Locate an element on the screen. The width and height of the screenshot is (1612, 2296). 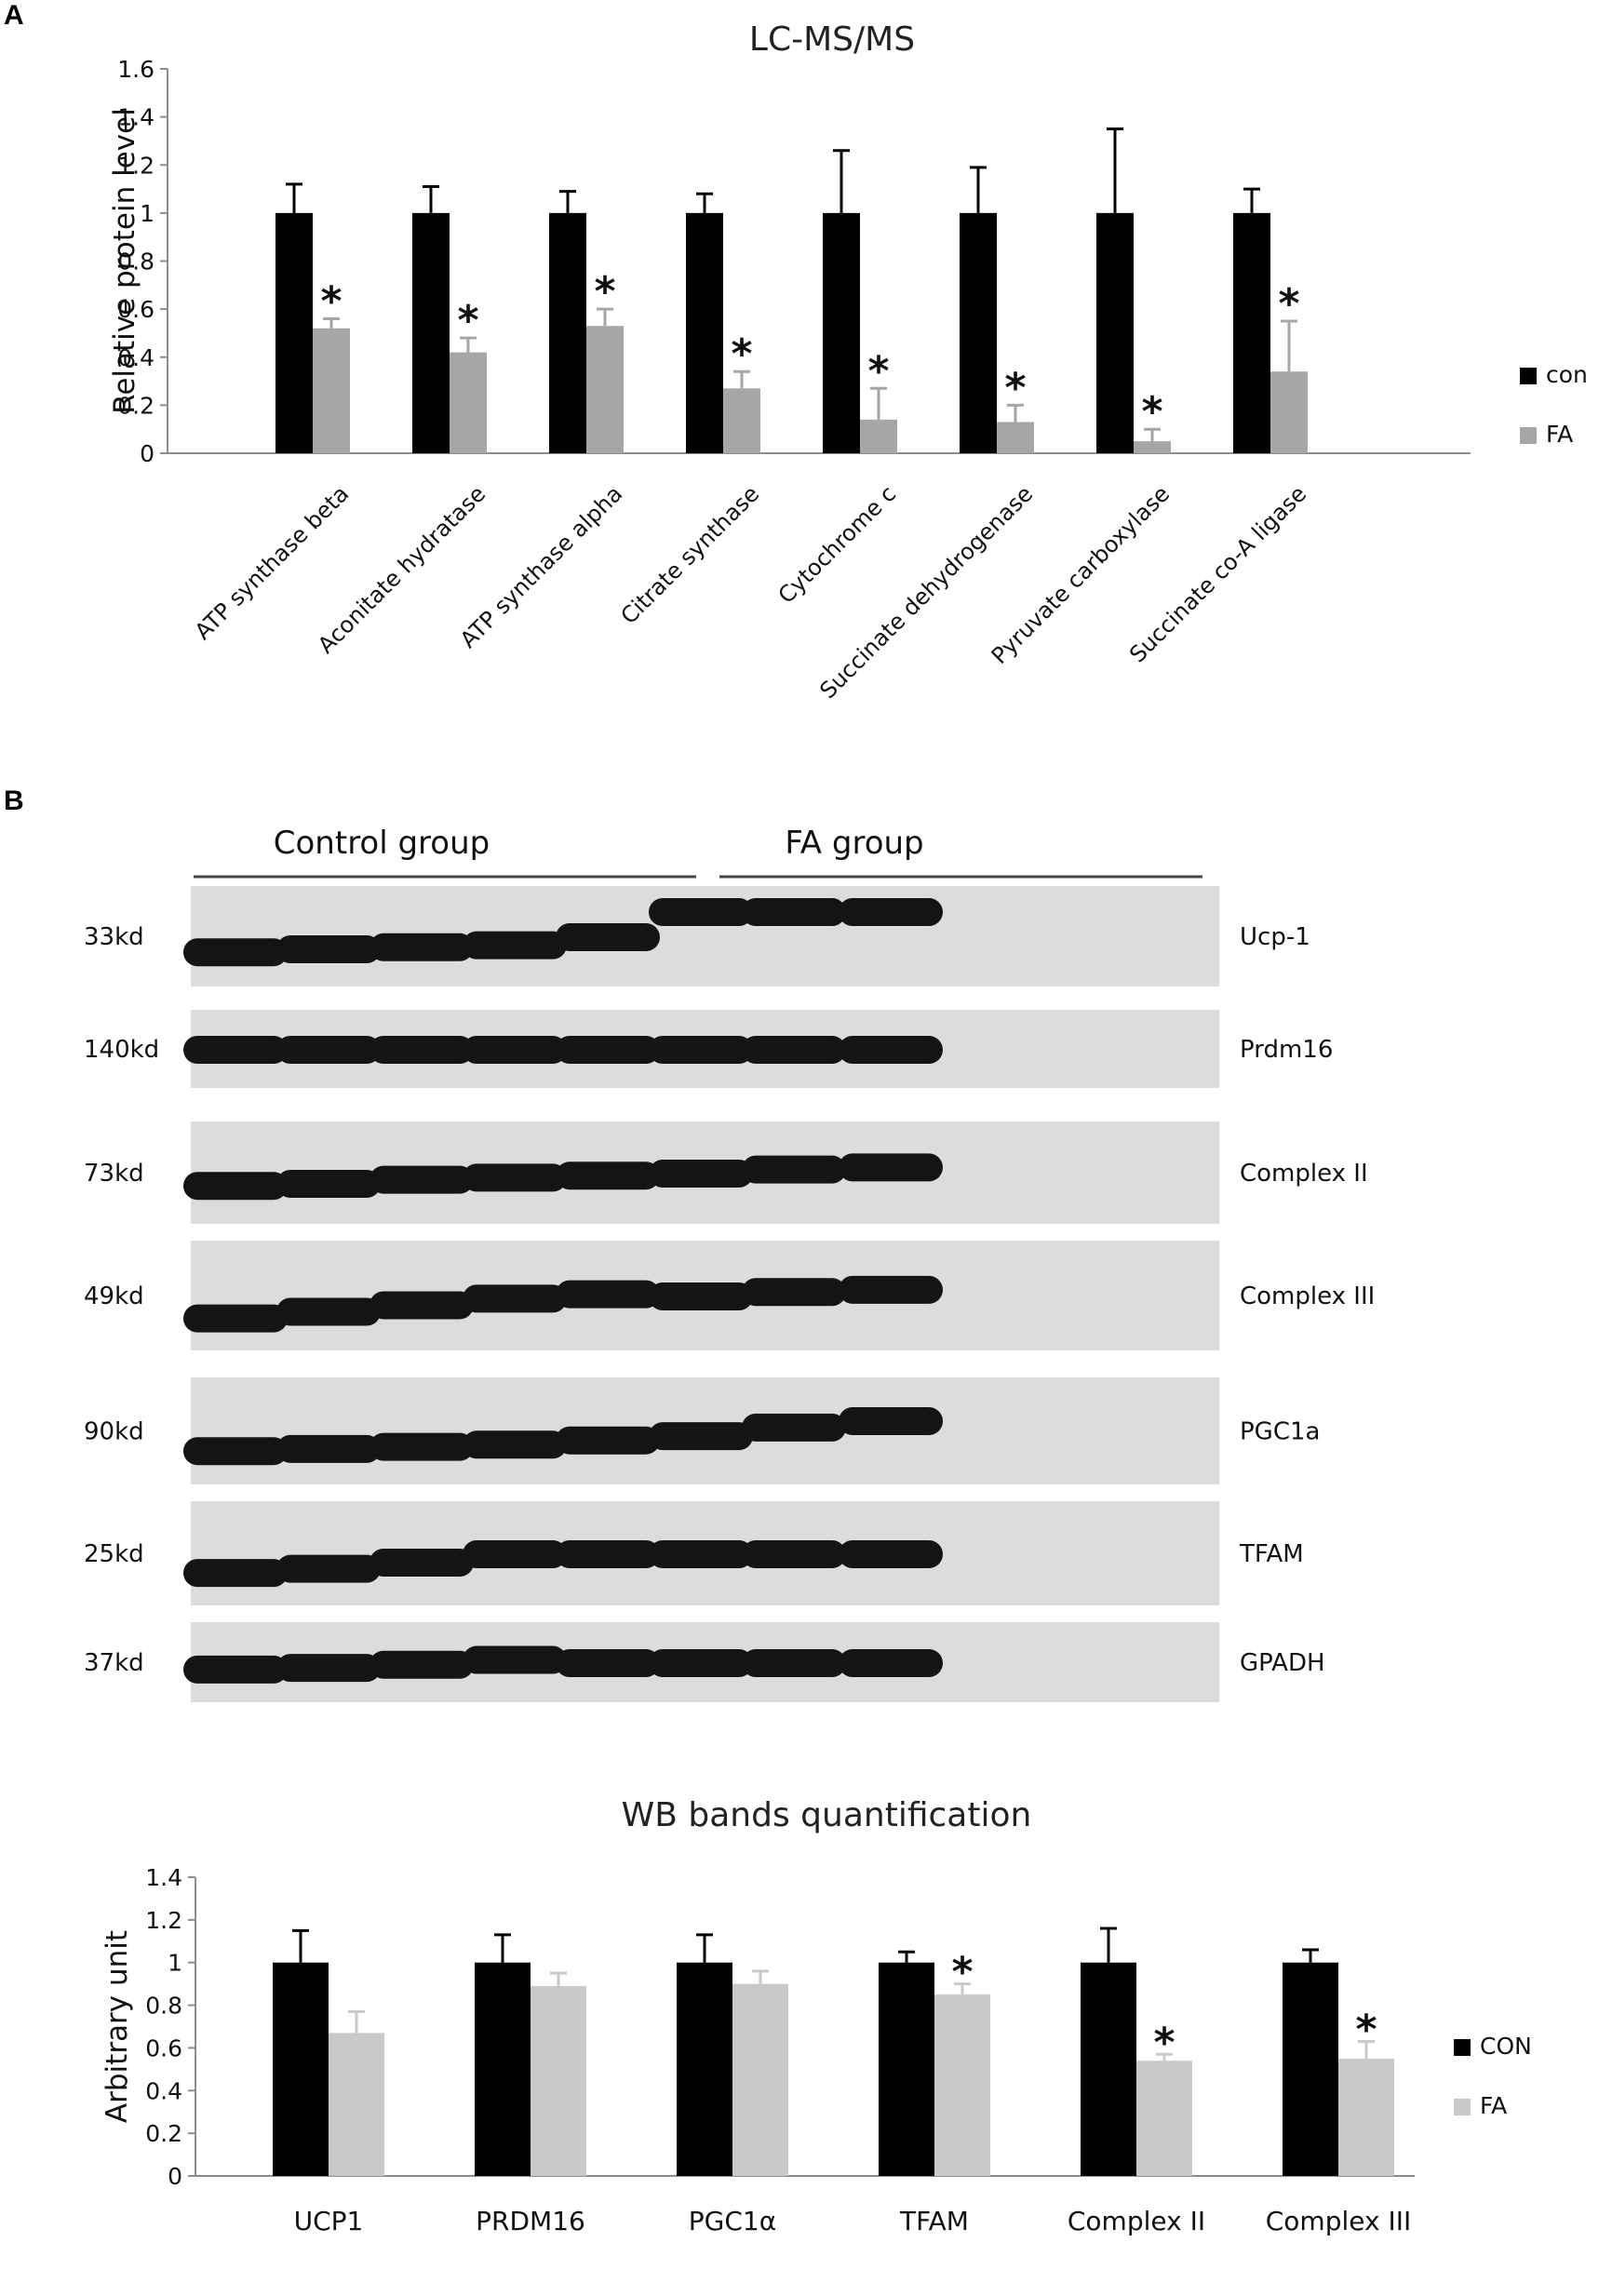
molecular-weight-label: 90kd is located at coordinates (114, 1432).